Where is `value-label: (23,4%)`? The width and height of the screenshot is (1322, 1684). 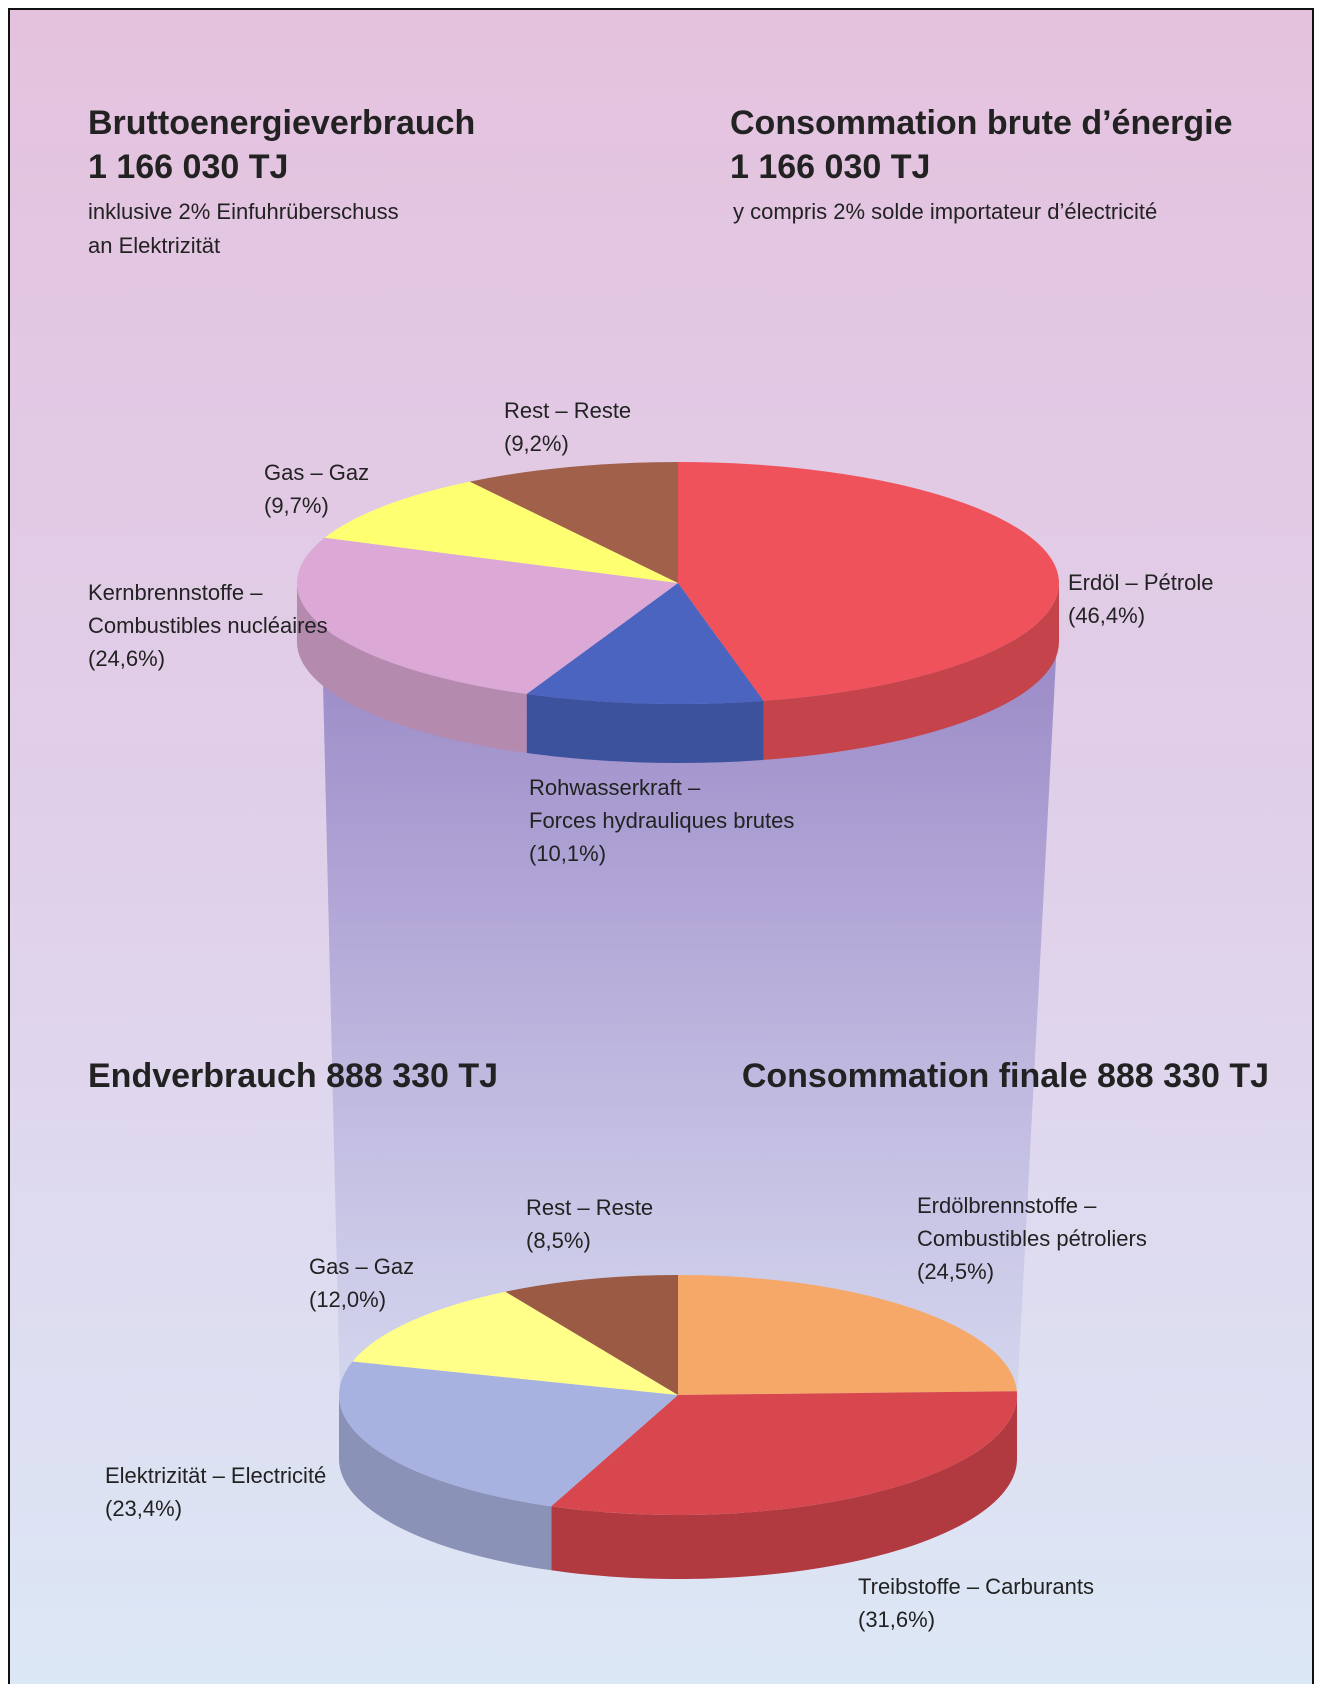 value-label: (23,4%) is located at coordinates (143, 1508).